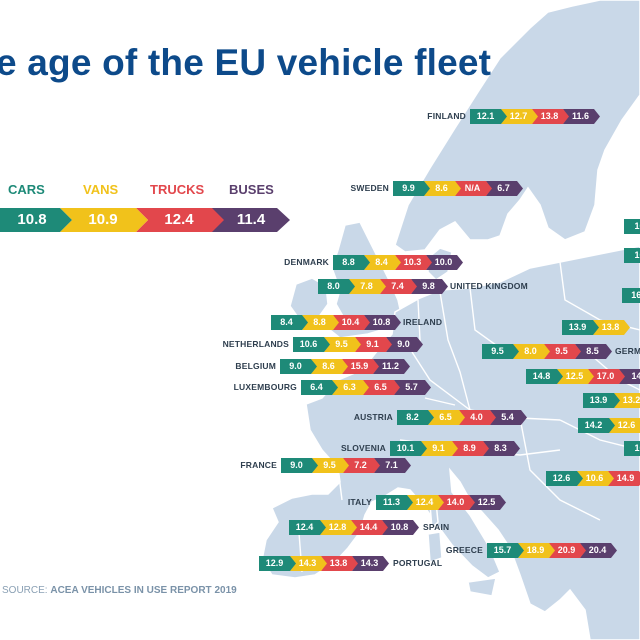 The width and height of the screenshot is (640, 640). I want to click on bar-segment-vans: 12.7, so click(519, 116).